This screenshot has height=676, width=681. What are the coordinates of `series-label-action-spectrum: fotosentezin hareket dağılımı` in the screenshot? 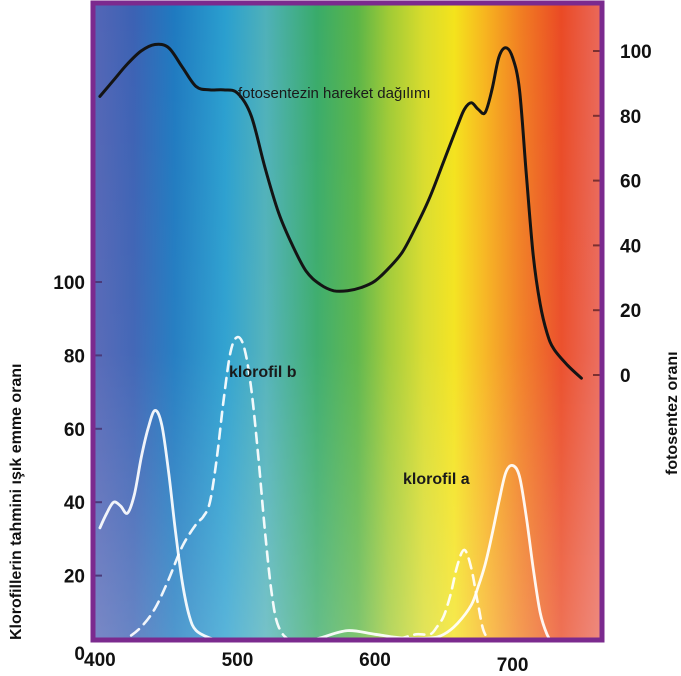 It's located at (334, 93).